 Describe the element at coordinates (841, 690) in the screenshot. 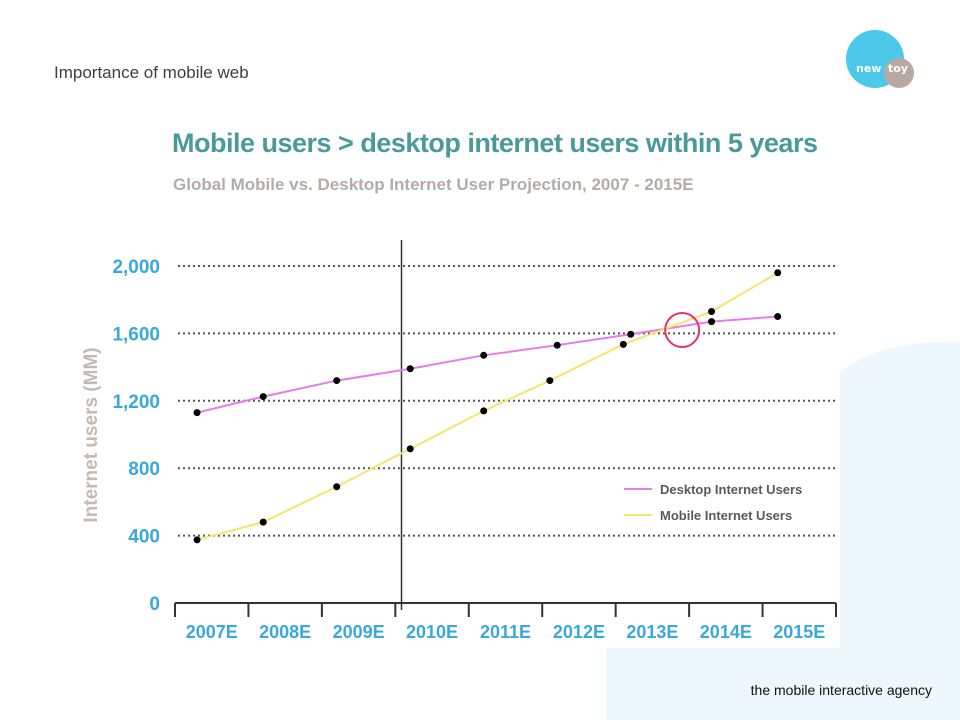

I see `footer-tagline: the mobile interactive agency` at that location.